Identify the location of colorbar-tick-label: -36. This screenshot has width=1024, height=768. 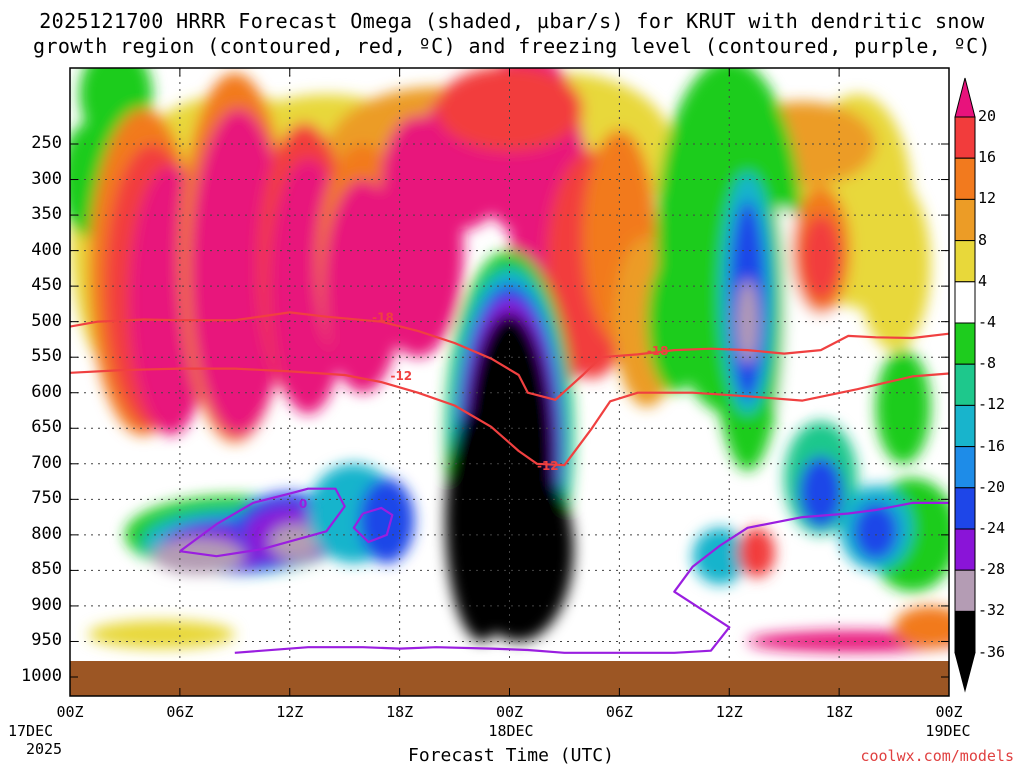
(992, 651).